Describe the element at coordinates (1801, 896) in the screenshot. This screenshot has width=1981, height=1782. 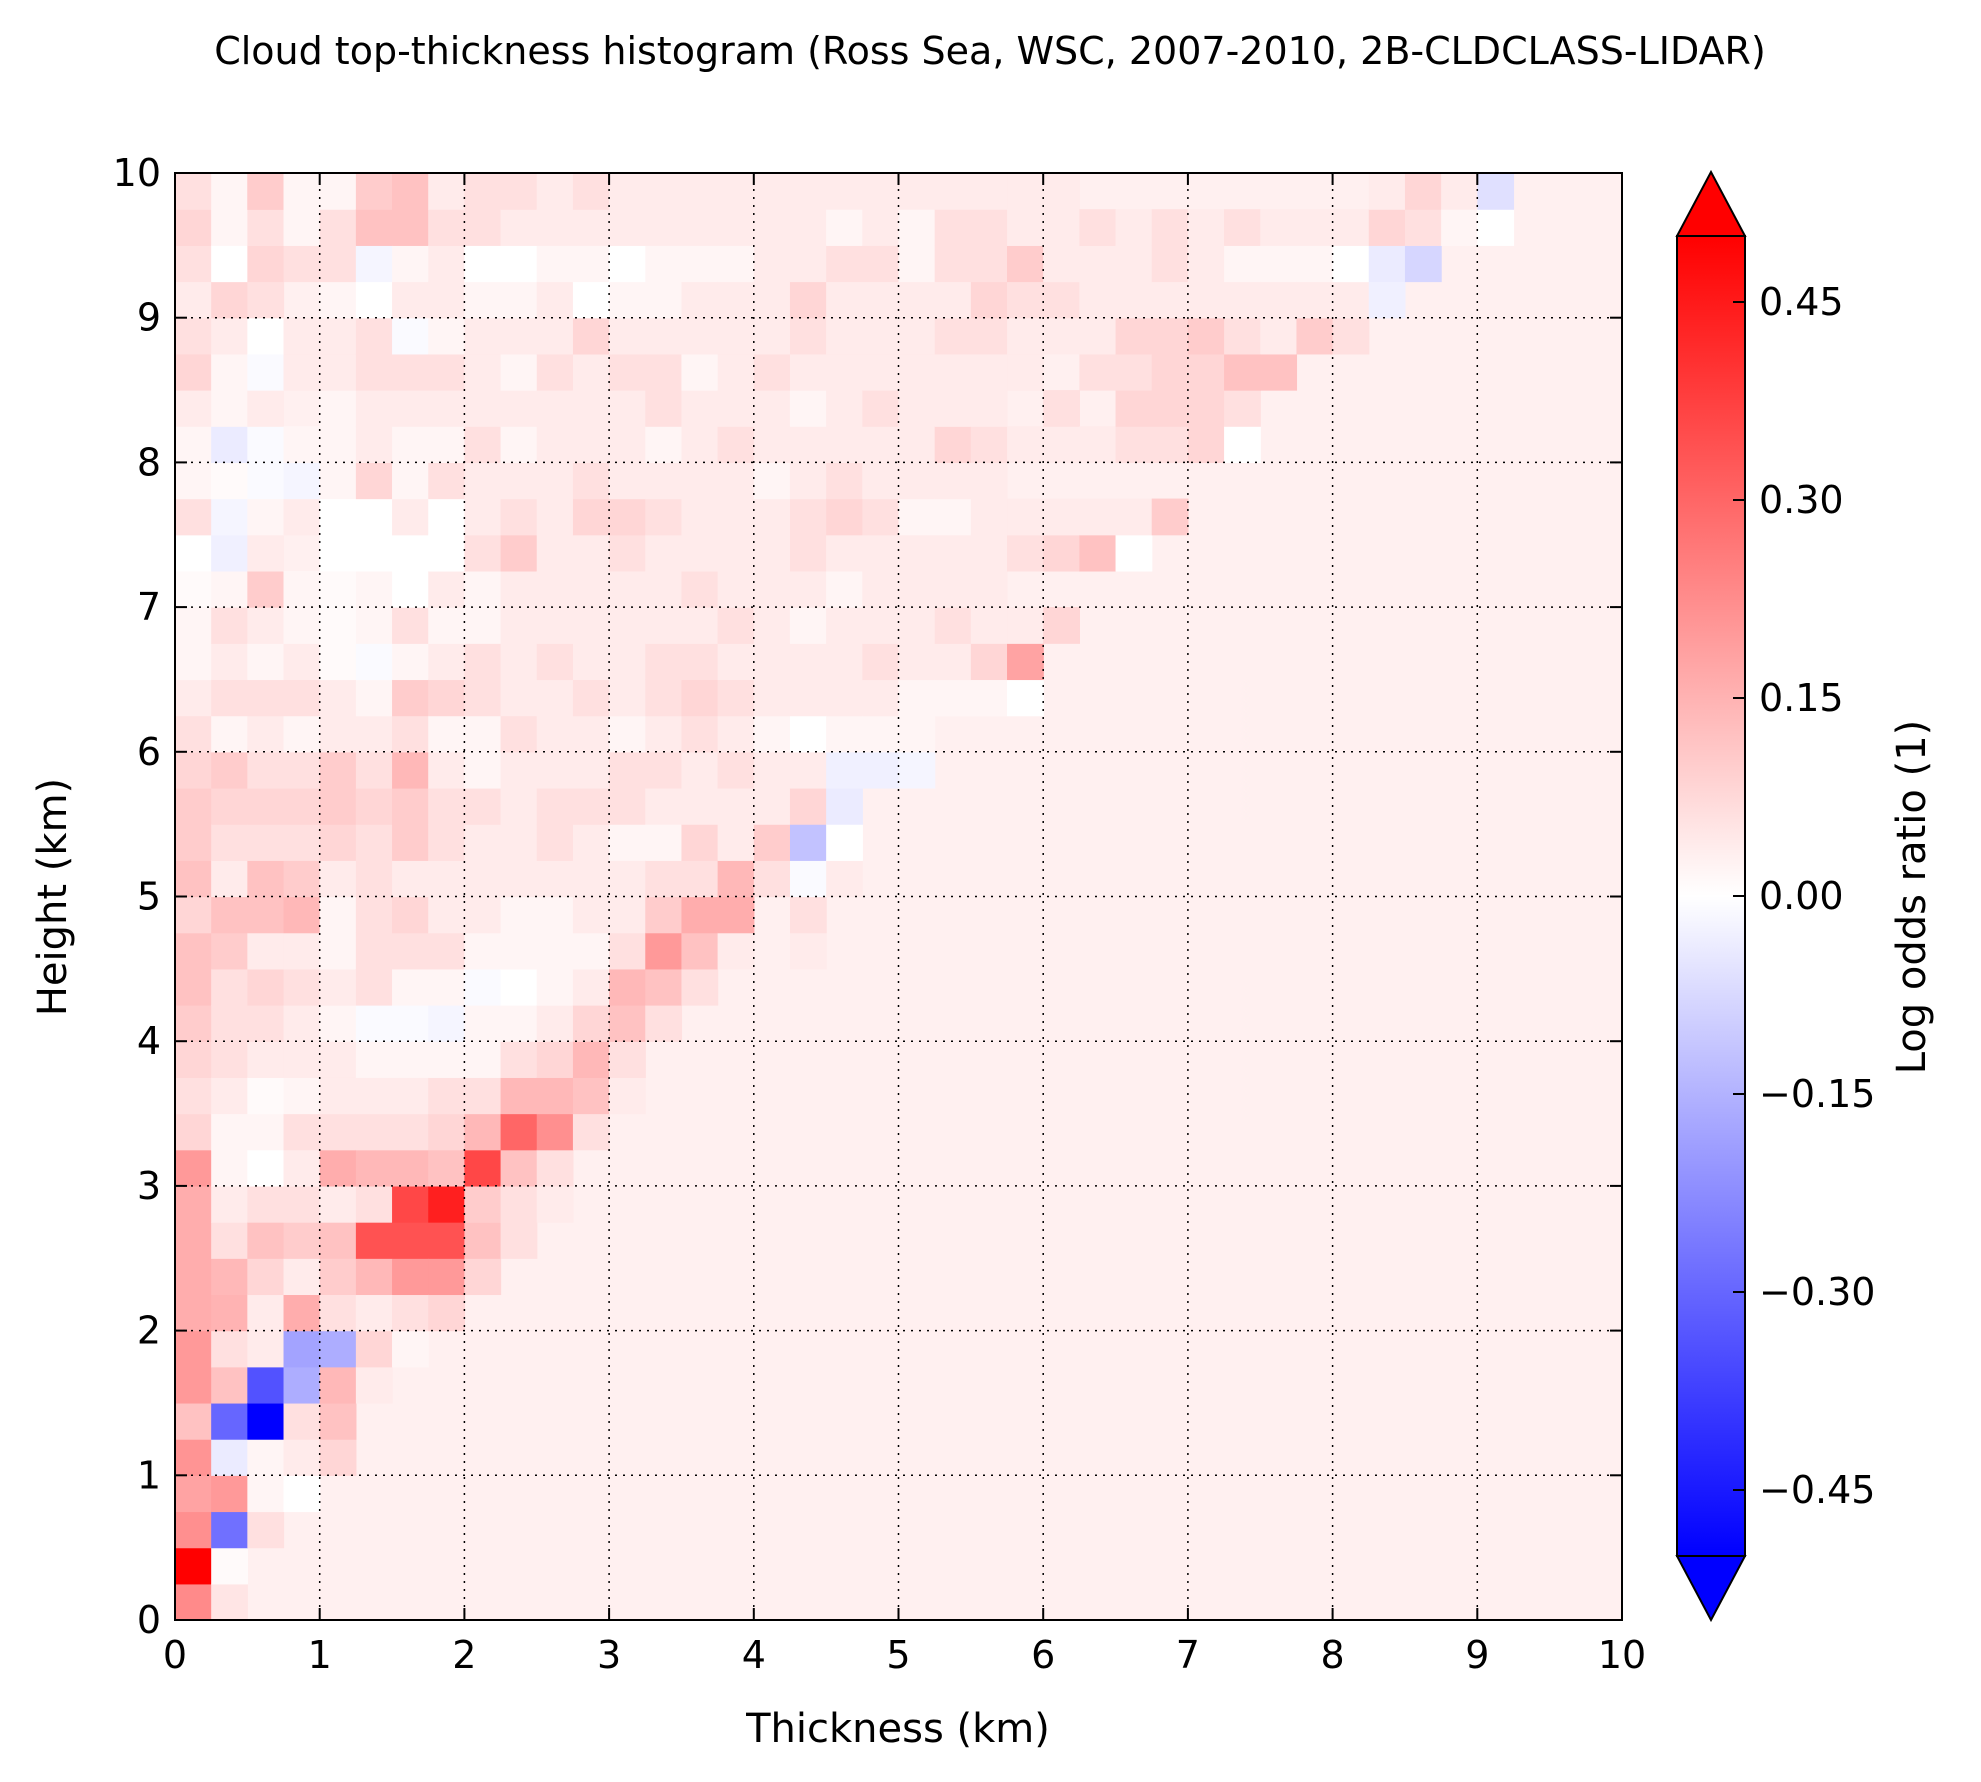
I see `colorbar-tick-label: 0.00` at that location.